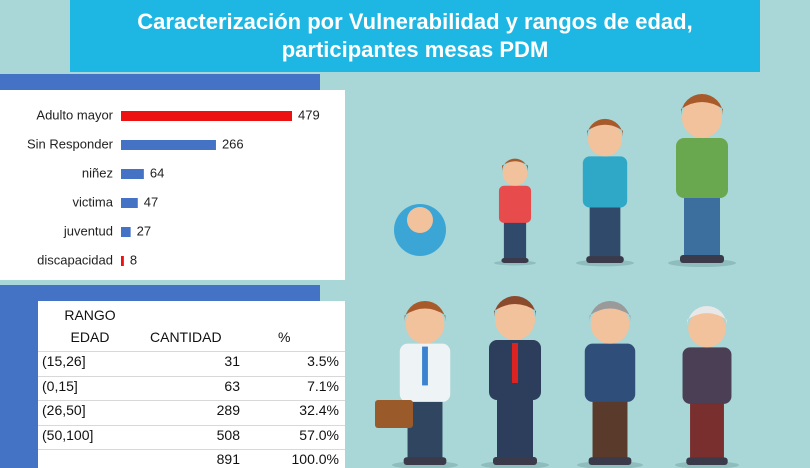  I want to click on value-label: 27, so click(144, 230).